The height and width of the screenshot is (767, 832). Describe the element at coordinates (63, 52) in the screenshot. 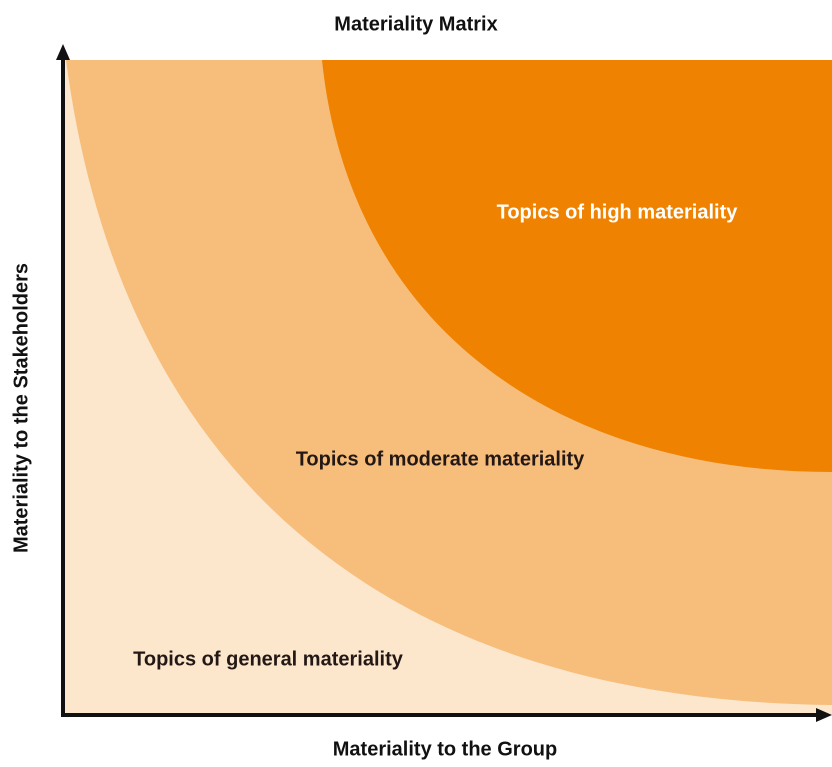

I see `y-axis-arrow` at that location.